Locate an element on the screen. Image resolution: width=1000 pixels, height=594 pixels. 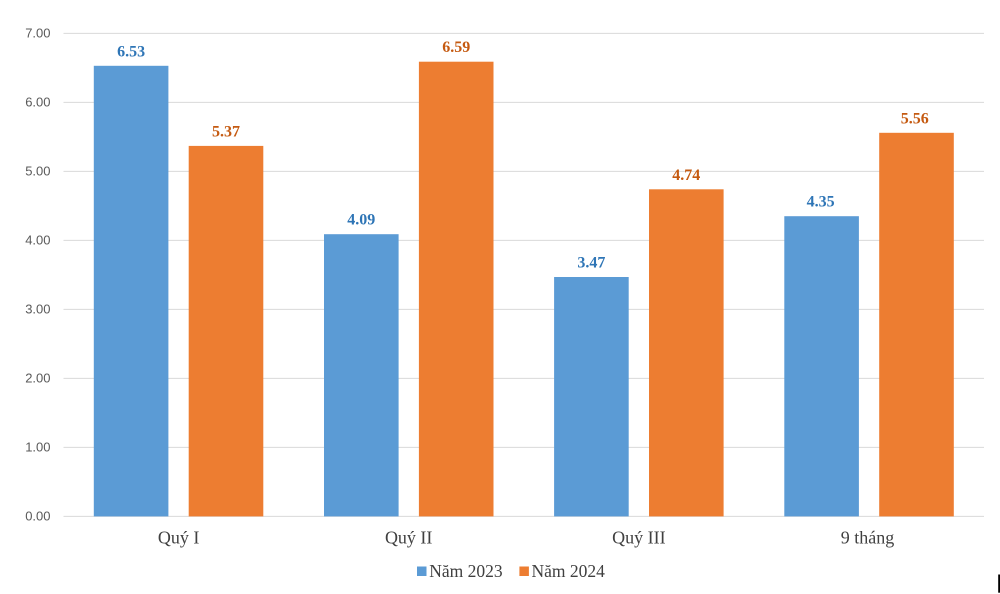
svg-text: Quý II is located at coordinates (409, 538).